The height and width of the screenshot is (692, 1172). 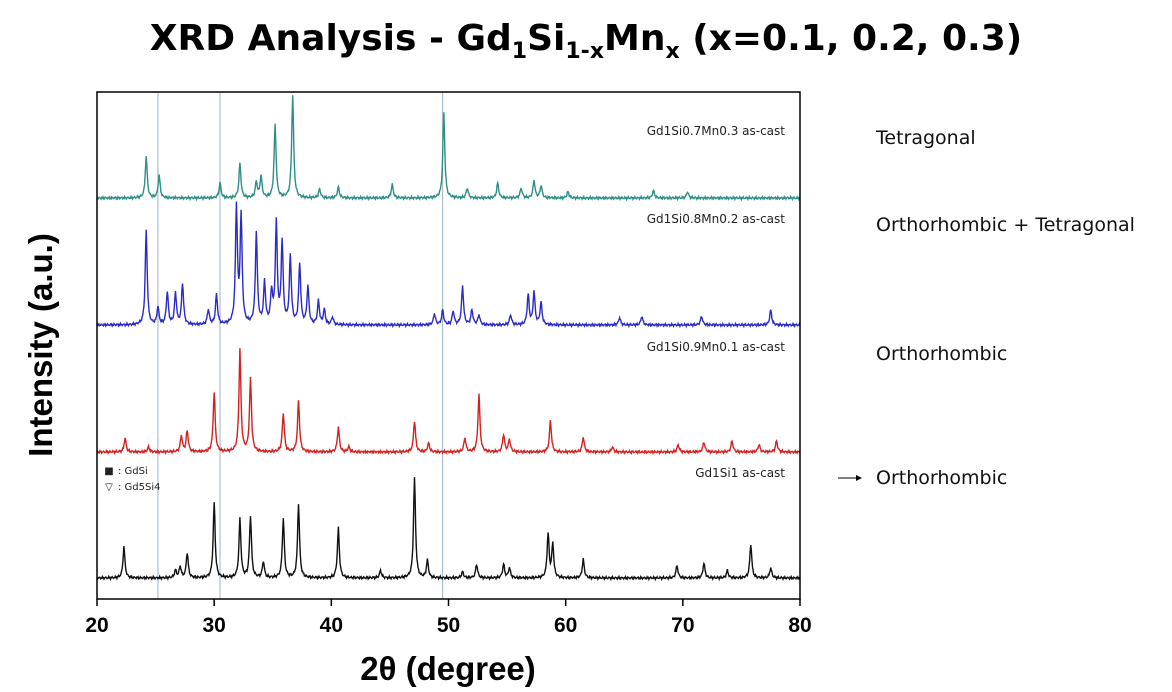 I want to click on phase-label-ortho-tetragonal: Orthorhombic + Tetragonal, so click(x=1005, y=225).